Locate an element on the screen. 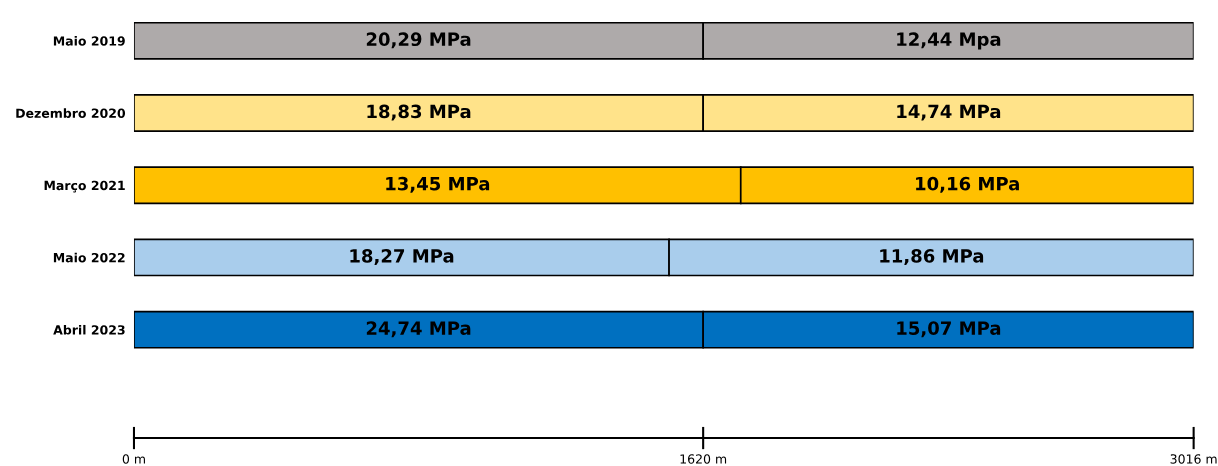 Image resolution: width=1218 pixels, height=466 pixels. y-tick-label: Dezembro 2020 is located at coordinates (71, 113).